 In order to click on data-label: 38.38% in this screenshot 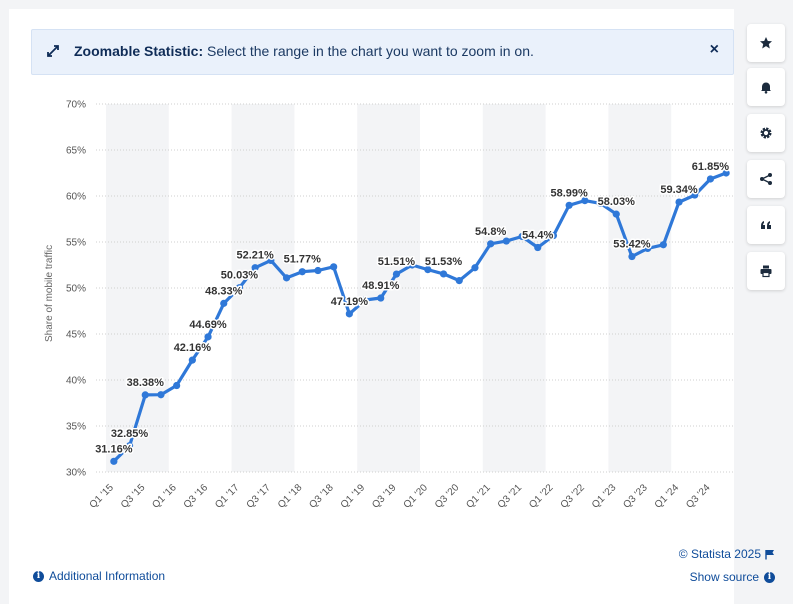, I will do `click(146, 383)`.